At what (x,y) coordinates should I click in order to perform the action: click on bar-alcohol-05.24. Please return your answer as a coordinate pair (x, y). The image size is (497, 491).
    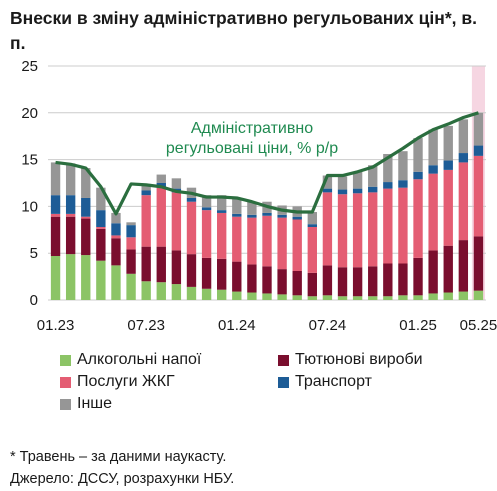
    Looking at the image, I should click on (297, 297).